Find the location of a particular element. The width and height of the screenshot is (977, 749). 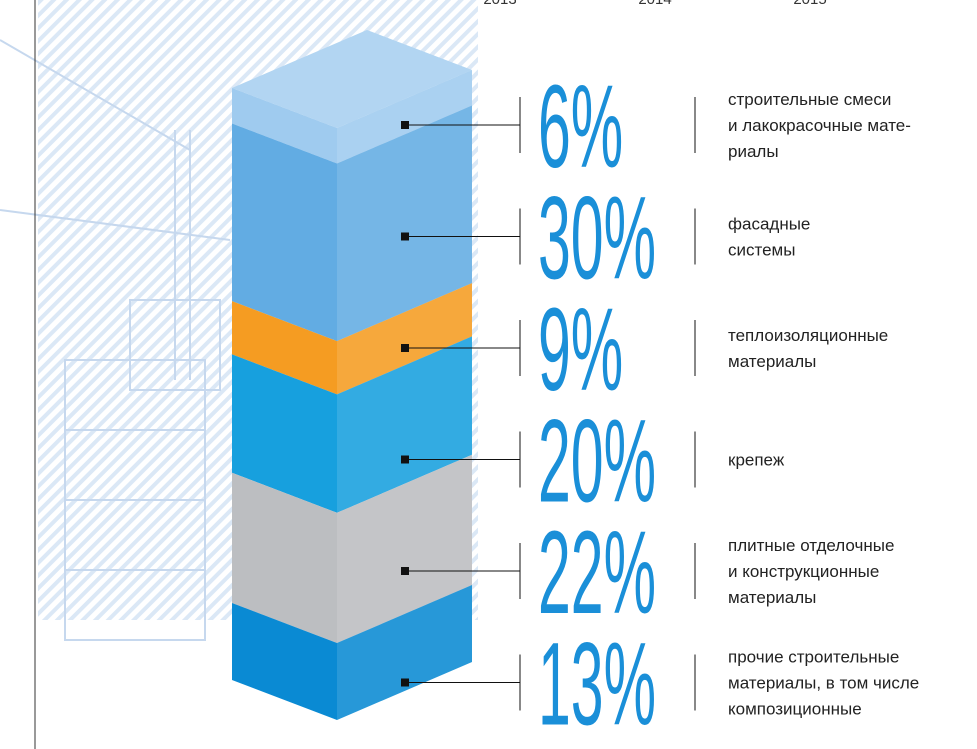

category-label: и лакокрасочные мате- is located at coordinates (819, 125).